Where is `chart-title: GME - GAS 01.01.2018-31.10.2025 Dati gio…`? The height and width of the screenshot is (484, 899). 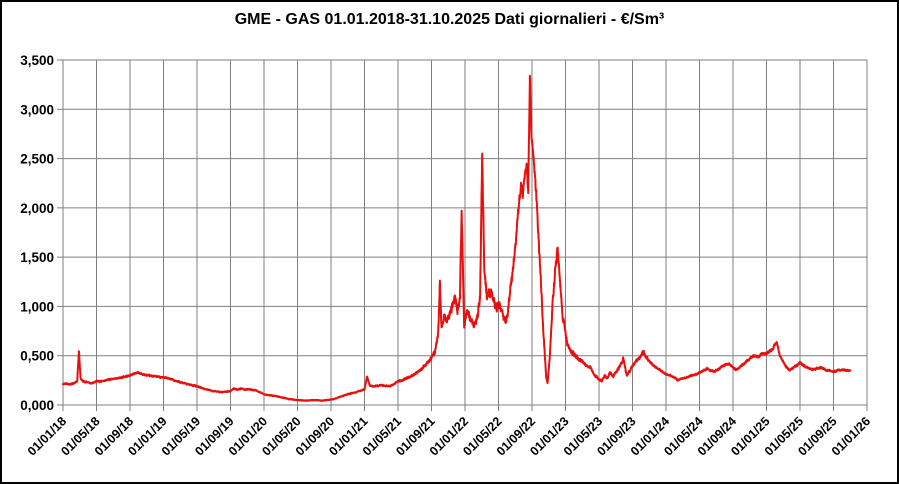
chart-title: GME - GAS 01.01.2018-31.10.2025 Dati gio… is located at coordinates (449, 19).